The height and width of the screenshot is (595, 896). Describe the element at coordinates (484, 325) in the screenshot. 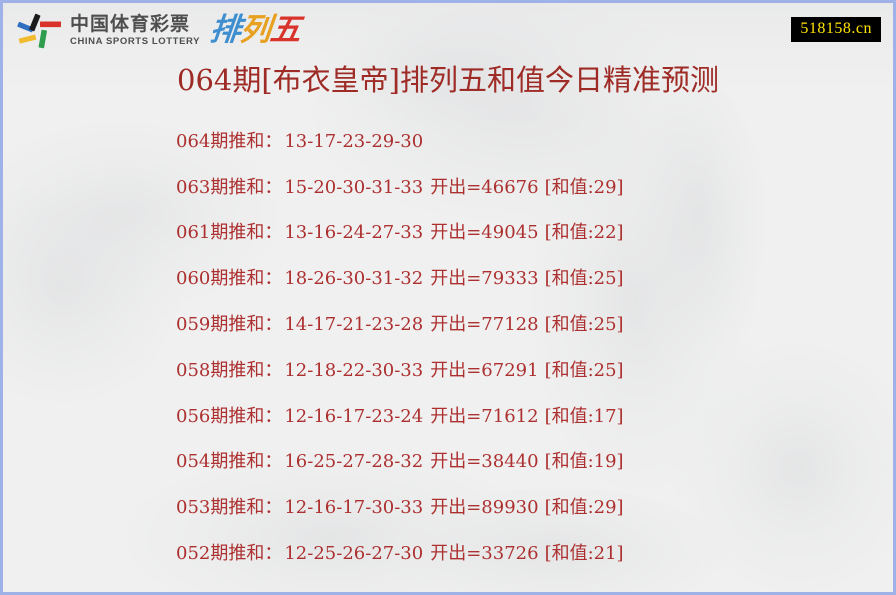

I see `row-draw-result: 开出=77128` at that location.